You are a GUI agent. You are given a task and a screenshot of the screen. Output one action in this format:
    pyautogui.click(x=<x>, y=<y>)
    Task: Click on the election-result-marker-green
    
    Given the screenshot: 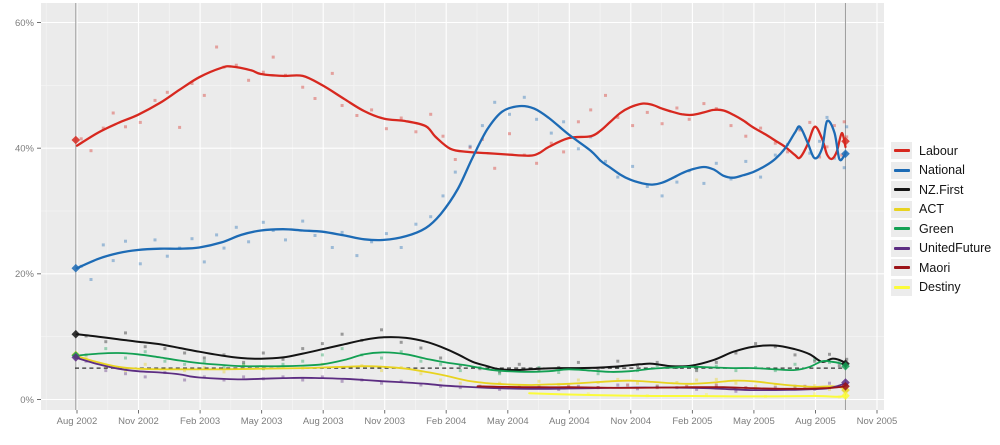 What is the action you would take?
    pyautogui.click(x=845, y=366)
    